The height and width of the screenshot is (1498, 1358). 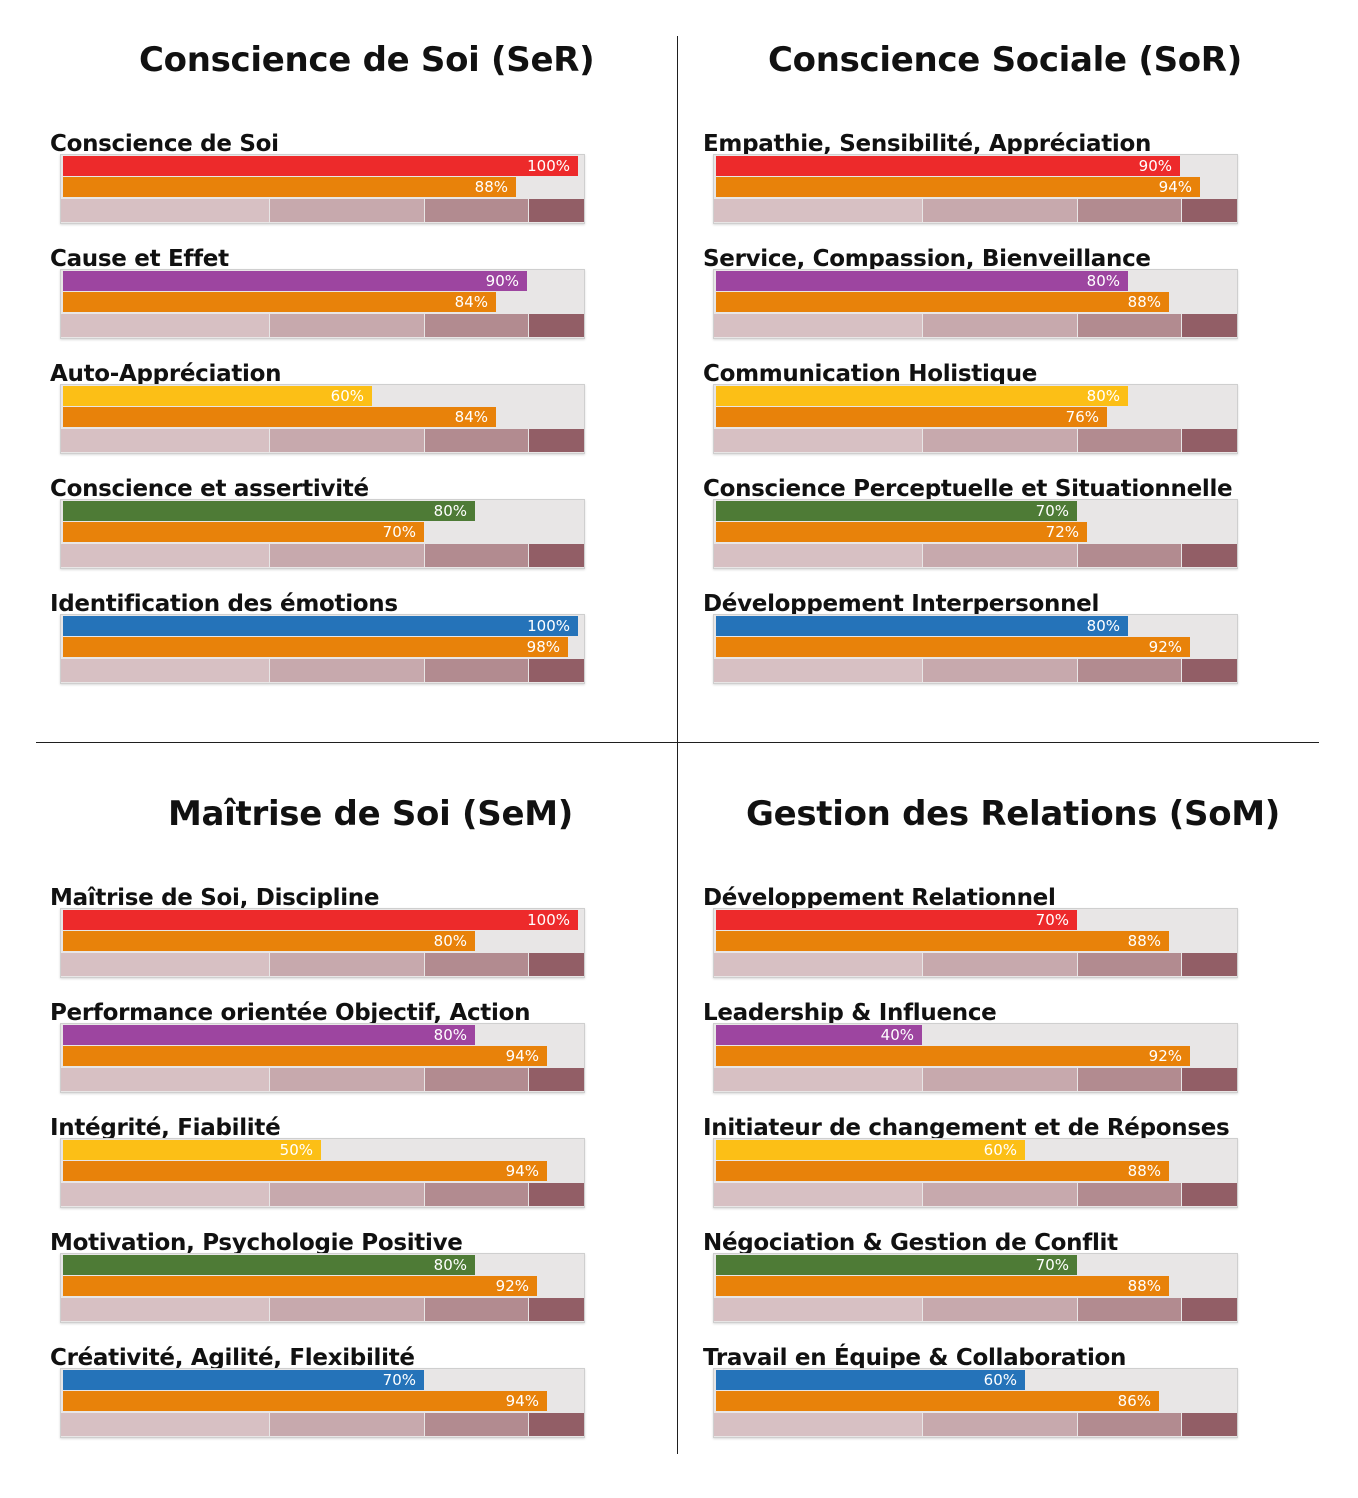 What do you see at coordinates (927, 259) in the screenshot?
I see `metric-label: Service, Compassion, Bienveillance` at bounding box center [927, 259].